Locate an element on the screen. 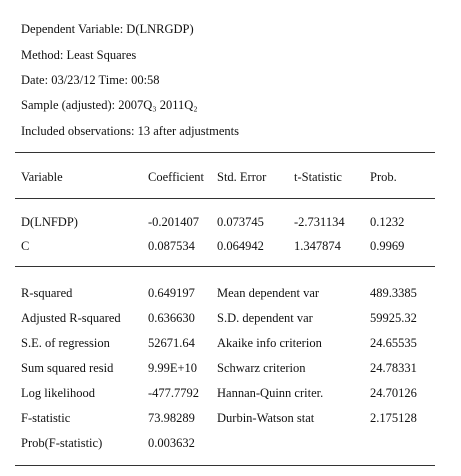 This screenshot has height=476, width=461. column-header: t-Statistic is located at coordinates (318, 177).